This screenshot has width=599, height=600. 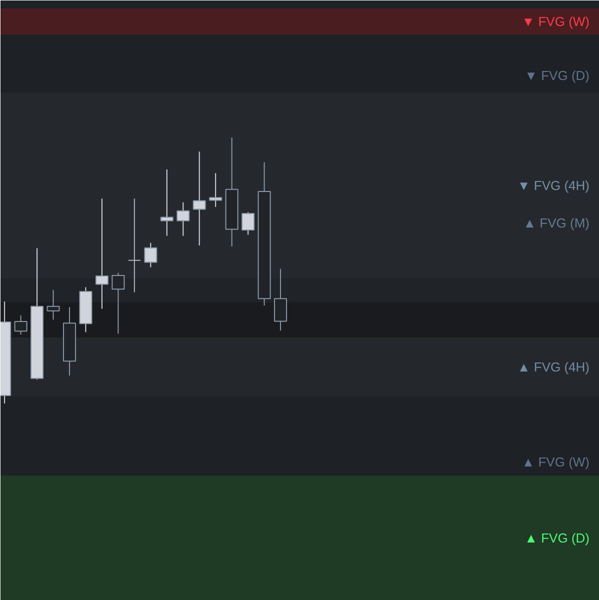 What do you see at coordinates (556, 22) in the screenshot?
I see `band-label: ▼ FVG (W)` at bounding box center [556, 22].